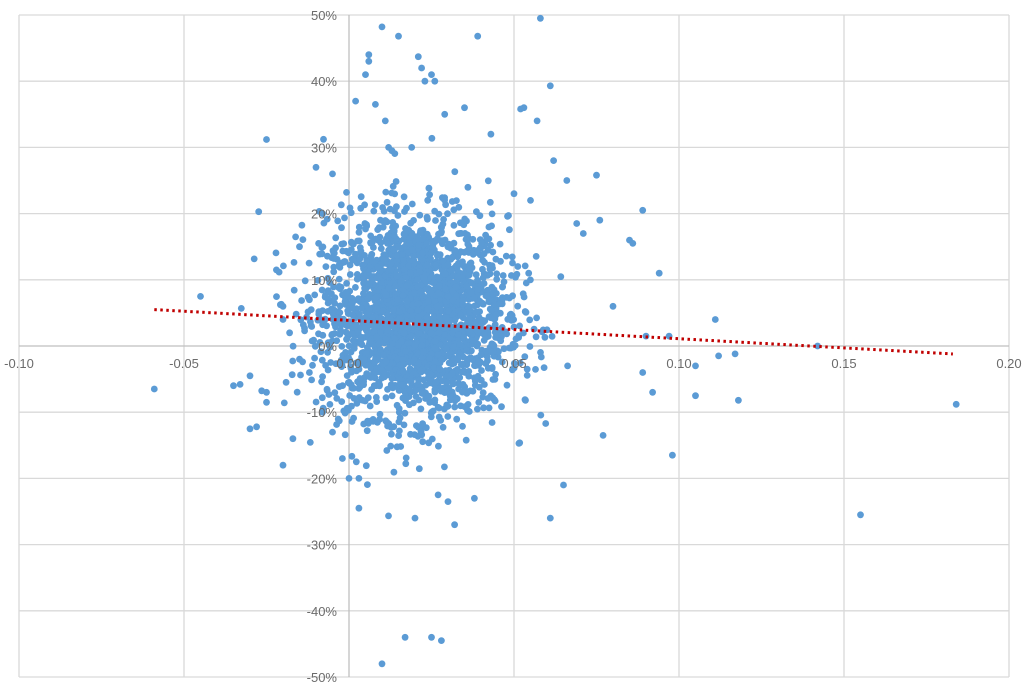 This screenshot has height=684, width=1023. Describe the element at coordinates (324, 214) in the screenshot. I see `y-tick-label: 20%` at that location.